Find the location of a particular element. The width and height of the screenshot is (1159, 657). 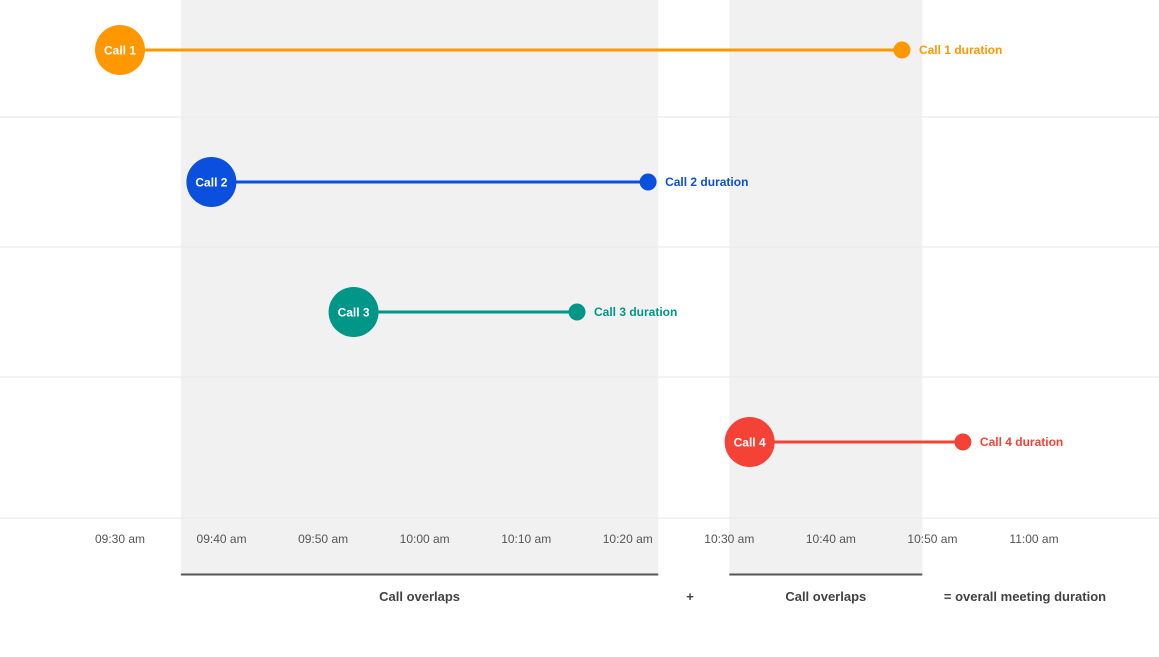

x-tick-label: 10:50 am is located at coordinates (932, 539).